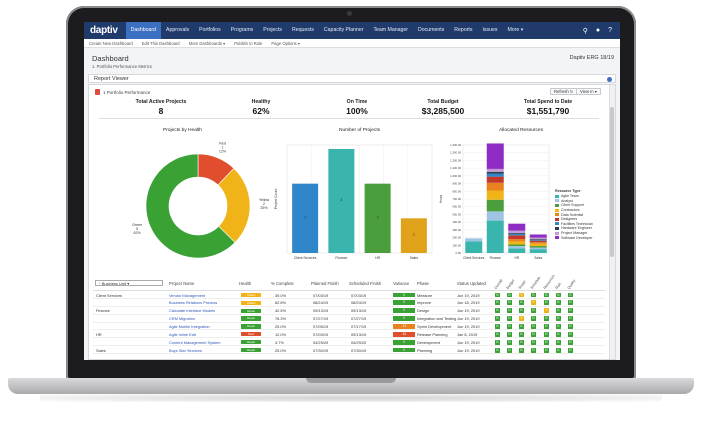 The image size is (702, 426). I want to click on nav-item-projects: Projects, so click(272, 30).